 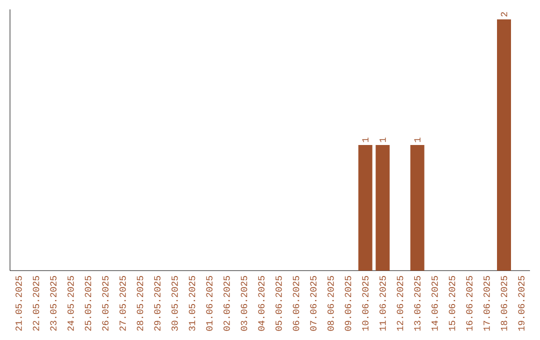 I want to click on x-tick-label: 19.06.2025, so click(x=521, y=303).